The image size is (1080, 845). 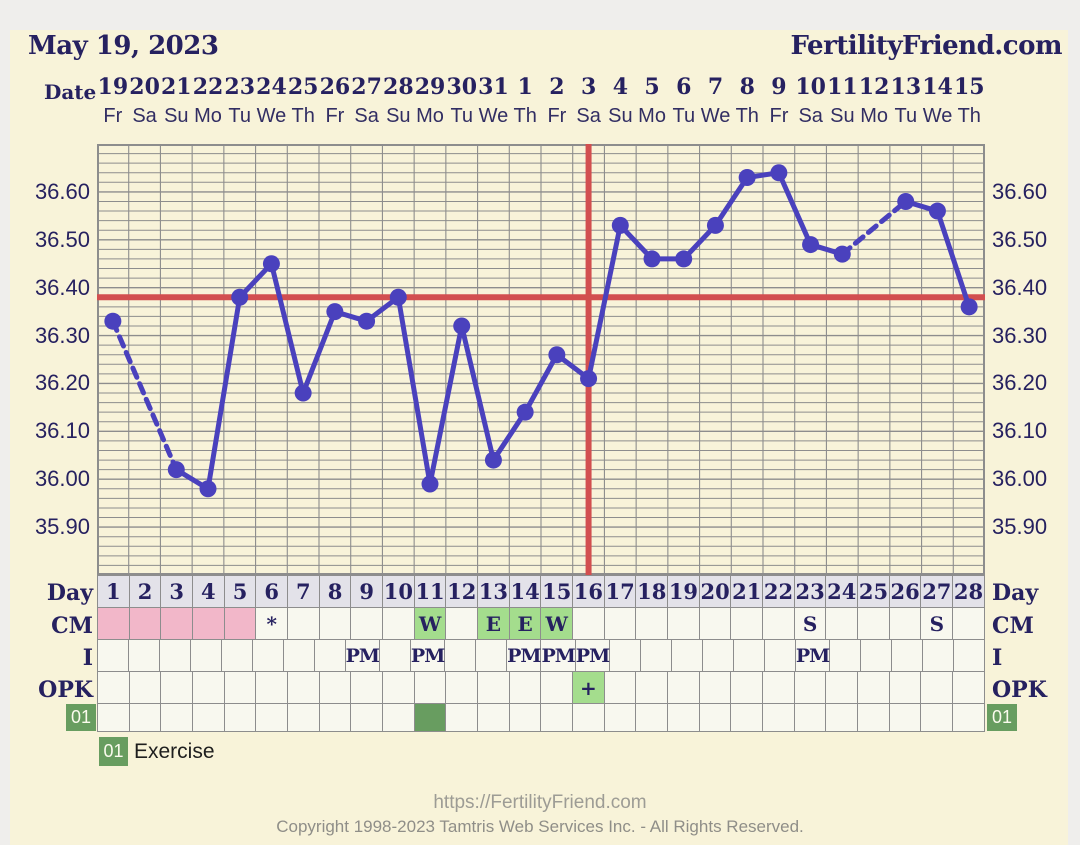 What do you see at coordinates (589, 688) in the screenshot?
I see `opk-cell: +` at bounding box center [589, 688].